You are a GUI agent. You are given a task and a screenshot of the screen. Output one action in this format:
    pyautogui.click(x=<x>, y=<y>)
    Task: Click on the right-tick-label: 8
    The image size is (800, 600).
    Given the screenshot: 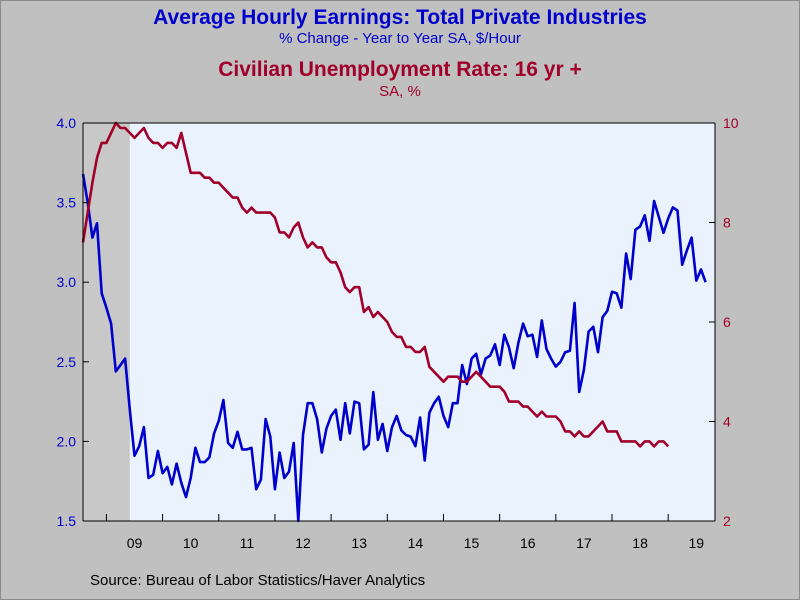 What is the action you would take?
    pyautogui.click(x=727, y=223)
    